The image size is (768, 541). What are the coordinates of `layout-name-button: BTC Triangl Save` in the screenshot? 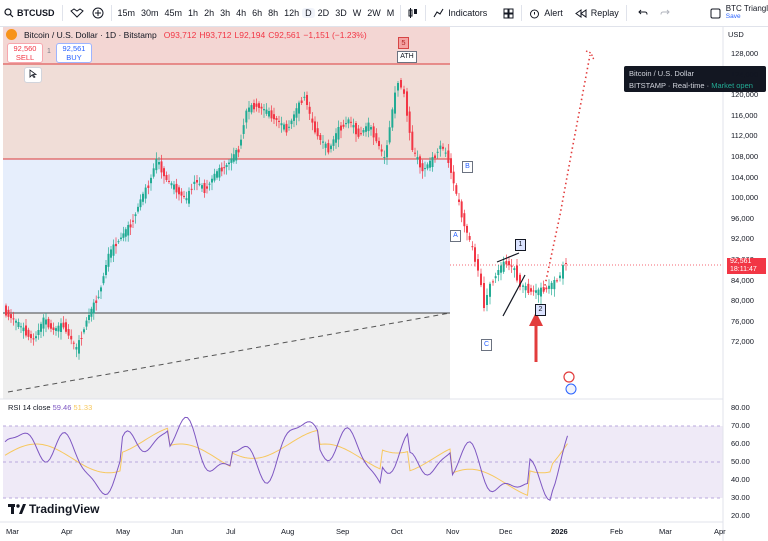 It's located at (737, 13).